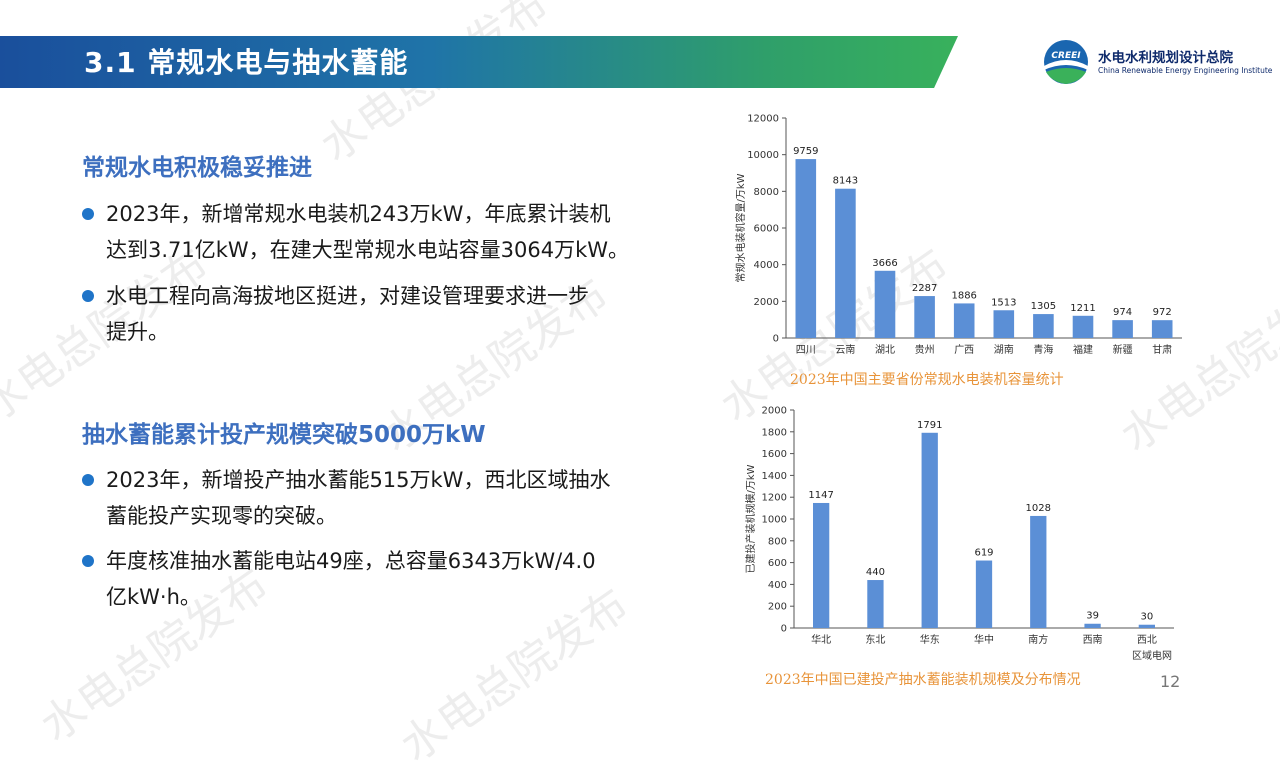 This screenshot has width=1280, height=774. I want to click on y-axis-label: 常规水电装机容量/万kW, so click(740, 227).